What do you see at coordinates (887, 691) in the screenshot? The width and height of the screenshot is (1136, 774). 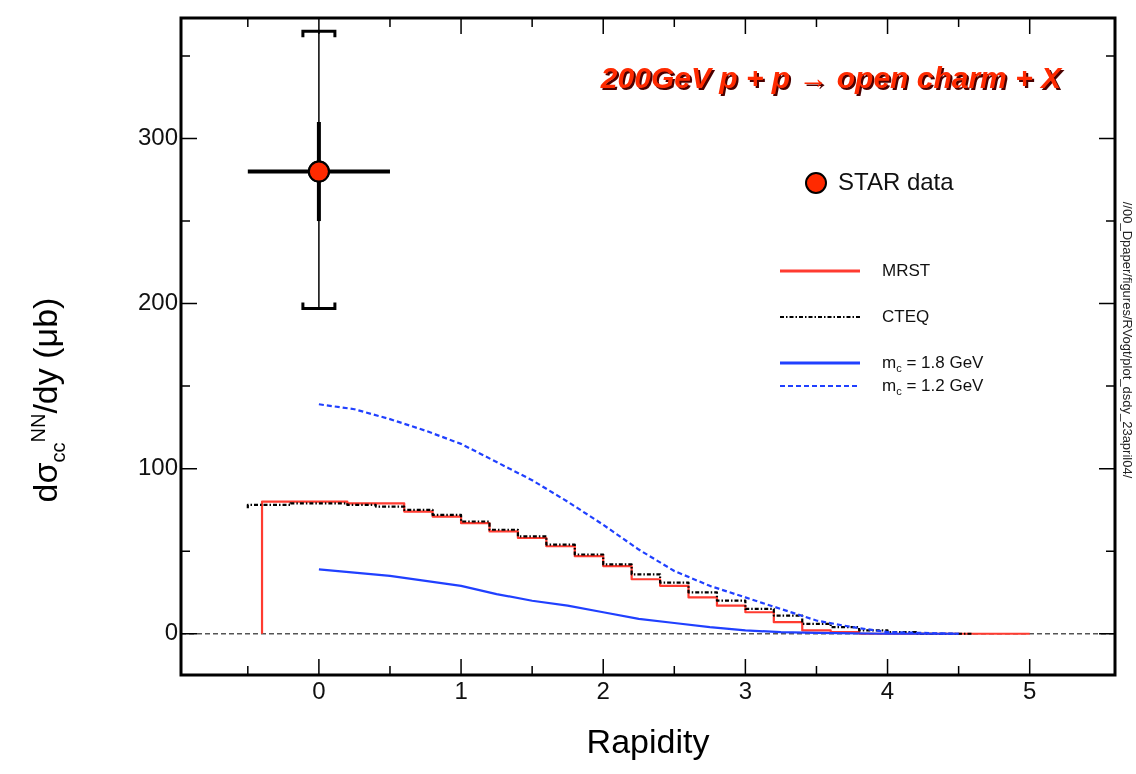 I see `x-tick-label: 4` at bounding box center [887, 691].